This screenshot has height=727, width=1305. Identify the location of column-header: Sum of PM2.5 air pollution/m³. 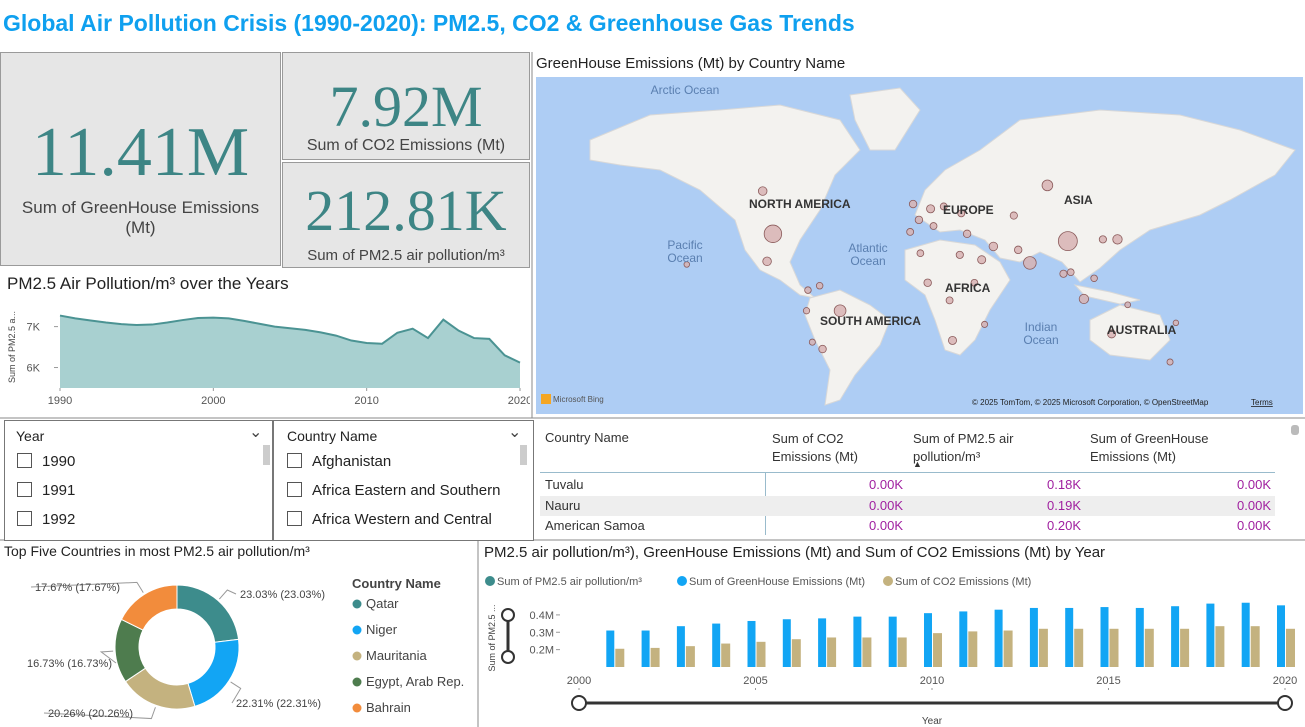
(963, 447).